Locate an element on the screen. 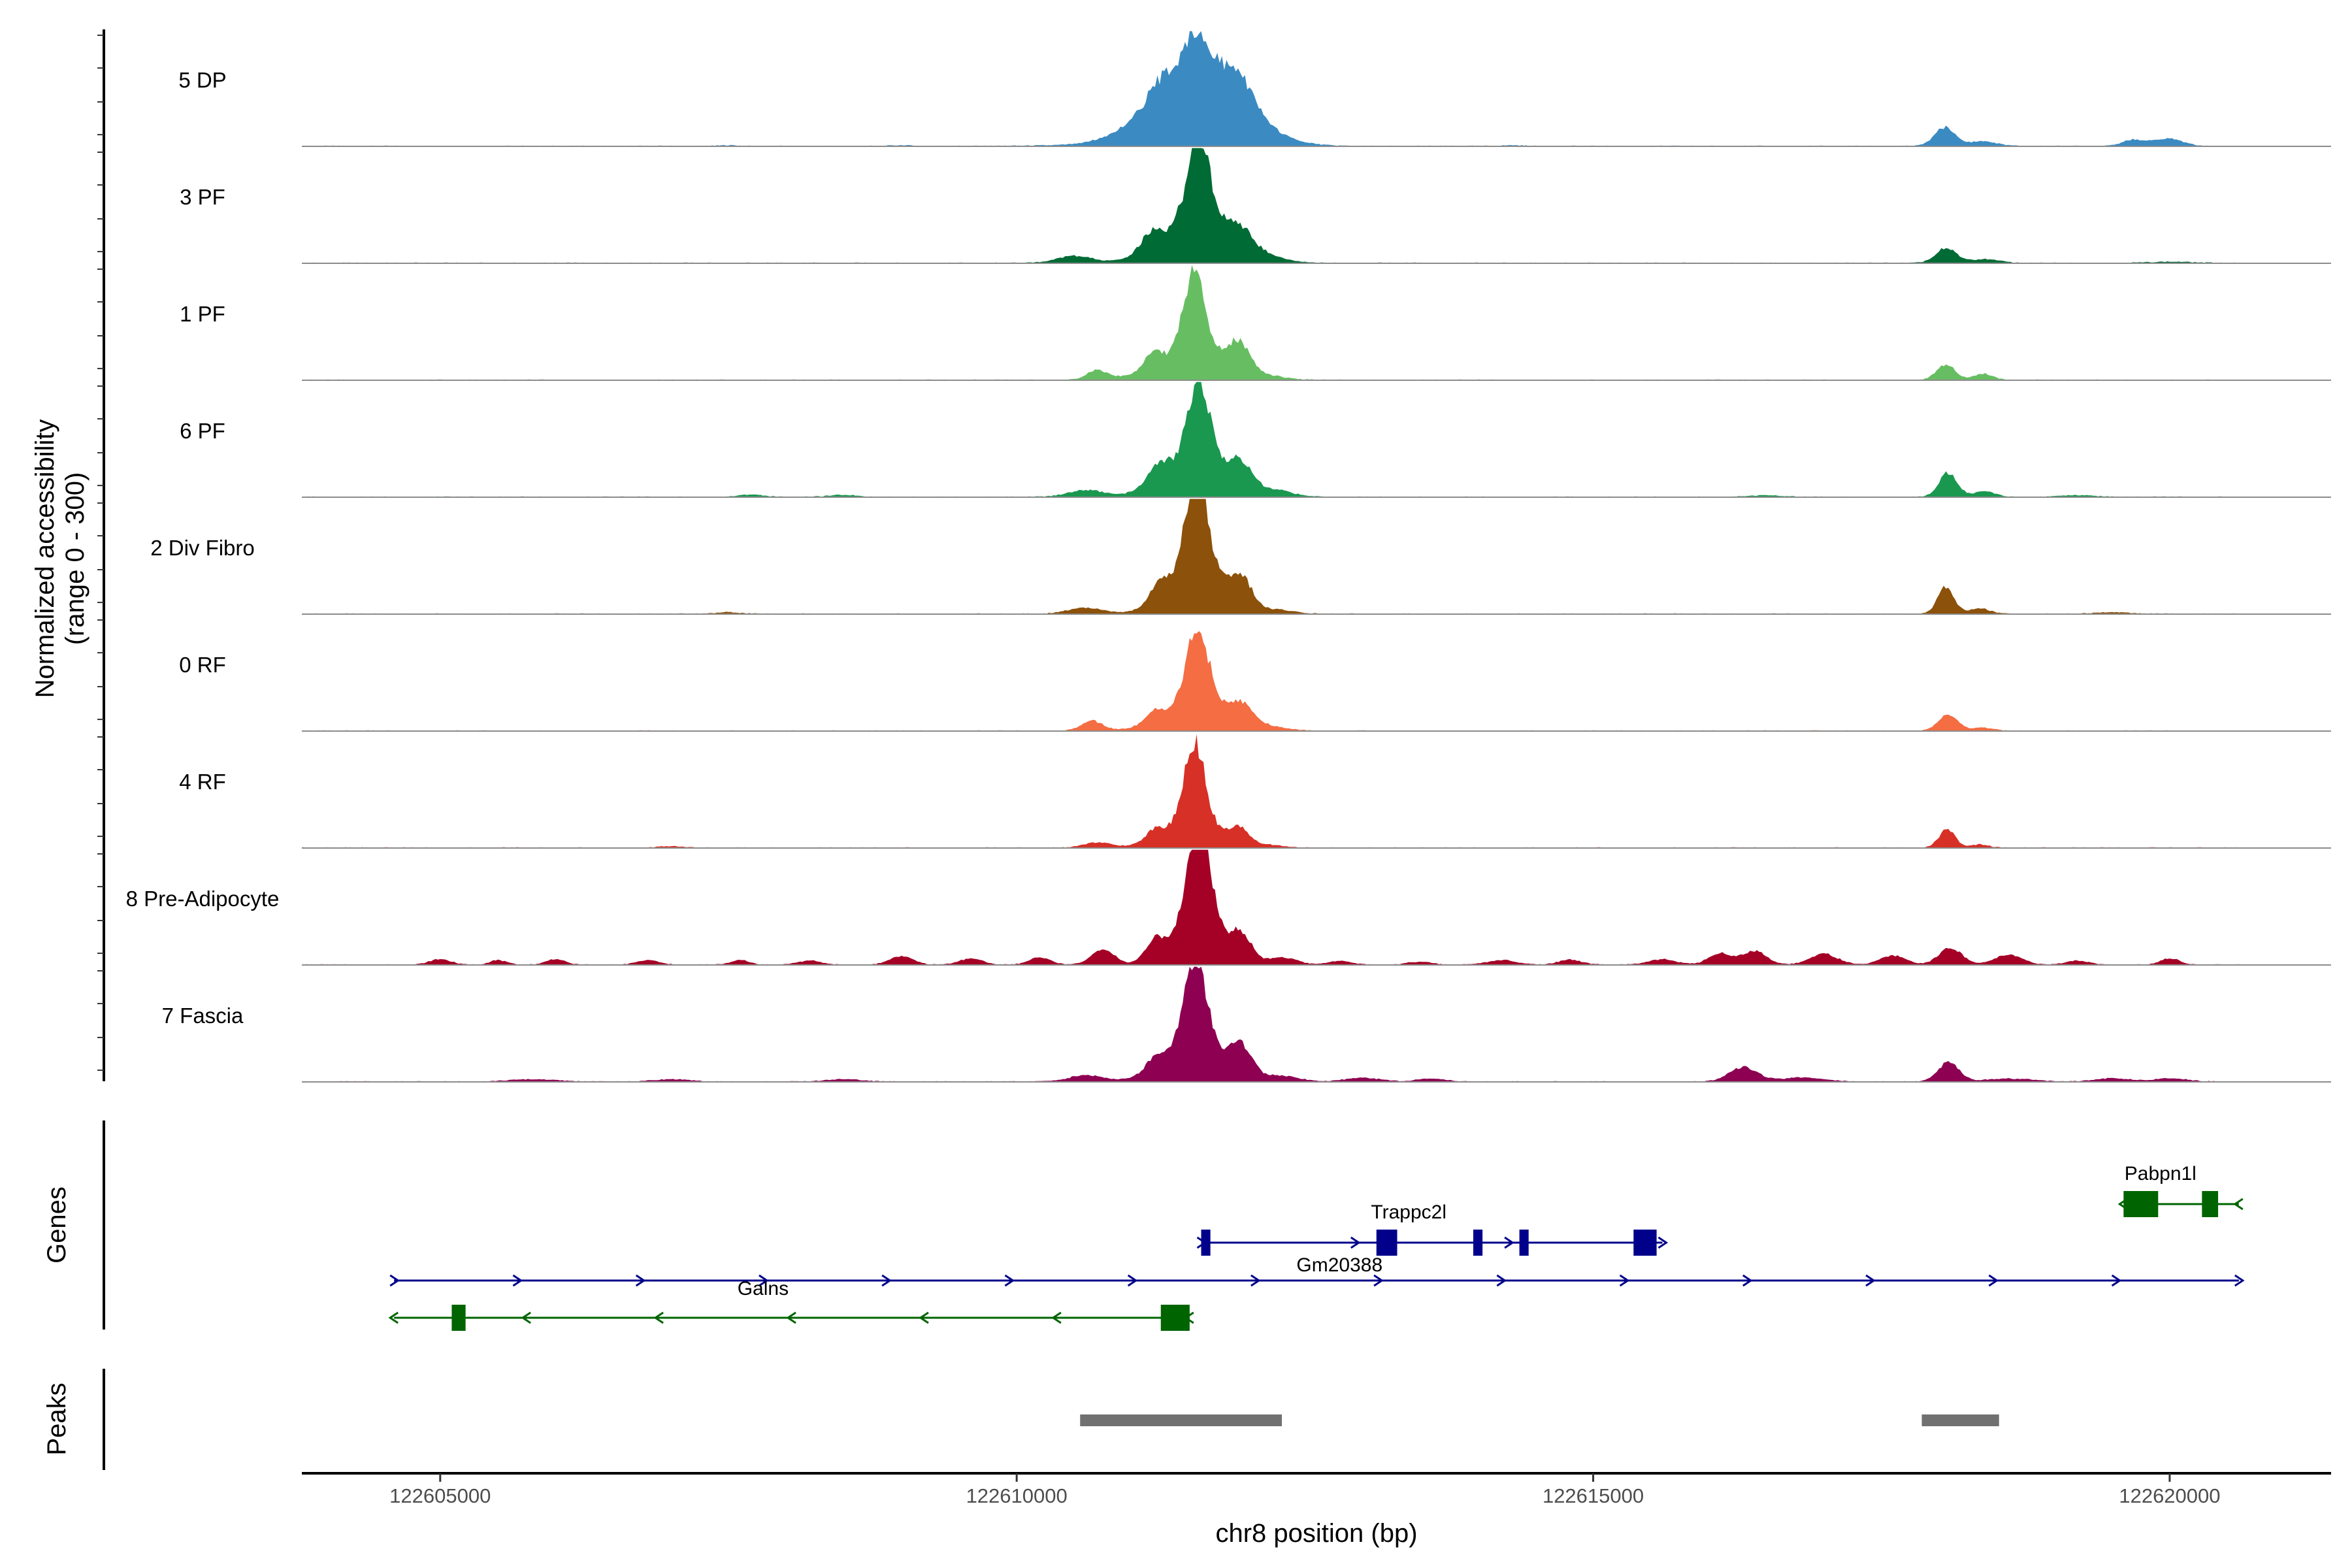  track-label: 0 RF is located at coordinates (202, 665).